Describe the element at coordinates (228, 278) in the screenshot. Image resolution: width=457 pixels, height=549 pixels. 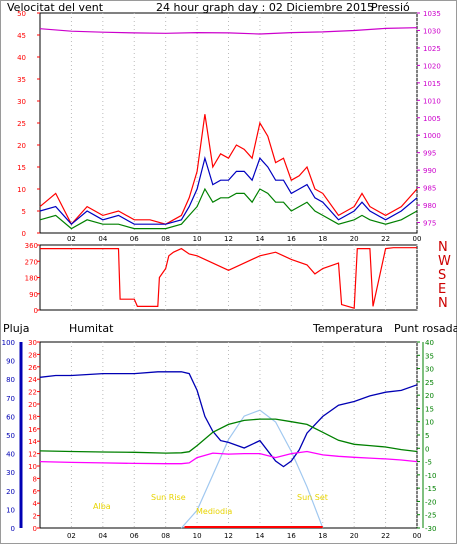
I see `wind-direction-line` at that location.